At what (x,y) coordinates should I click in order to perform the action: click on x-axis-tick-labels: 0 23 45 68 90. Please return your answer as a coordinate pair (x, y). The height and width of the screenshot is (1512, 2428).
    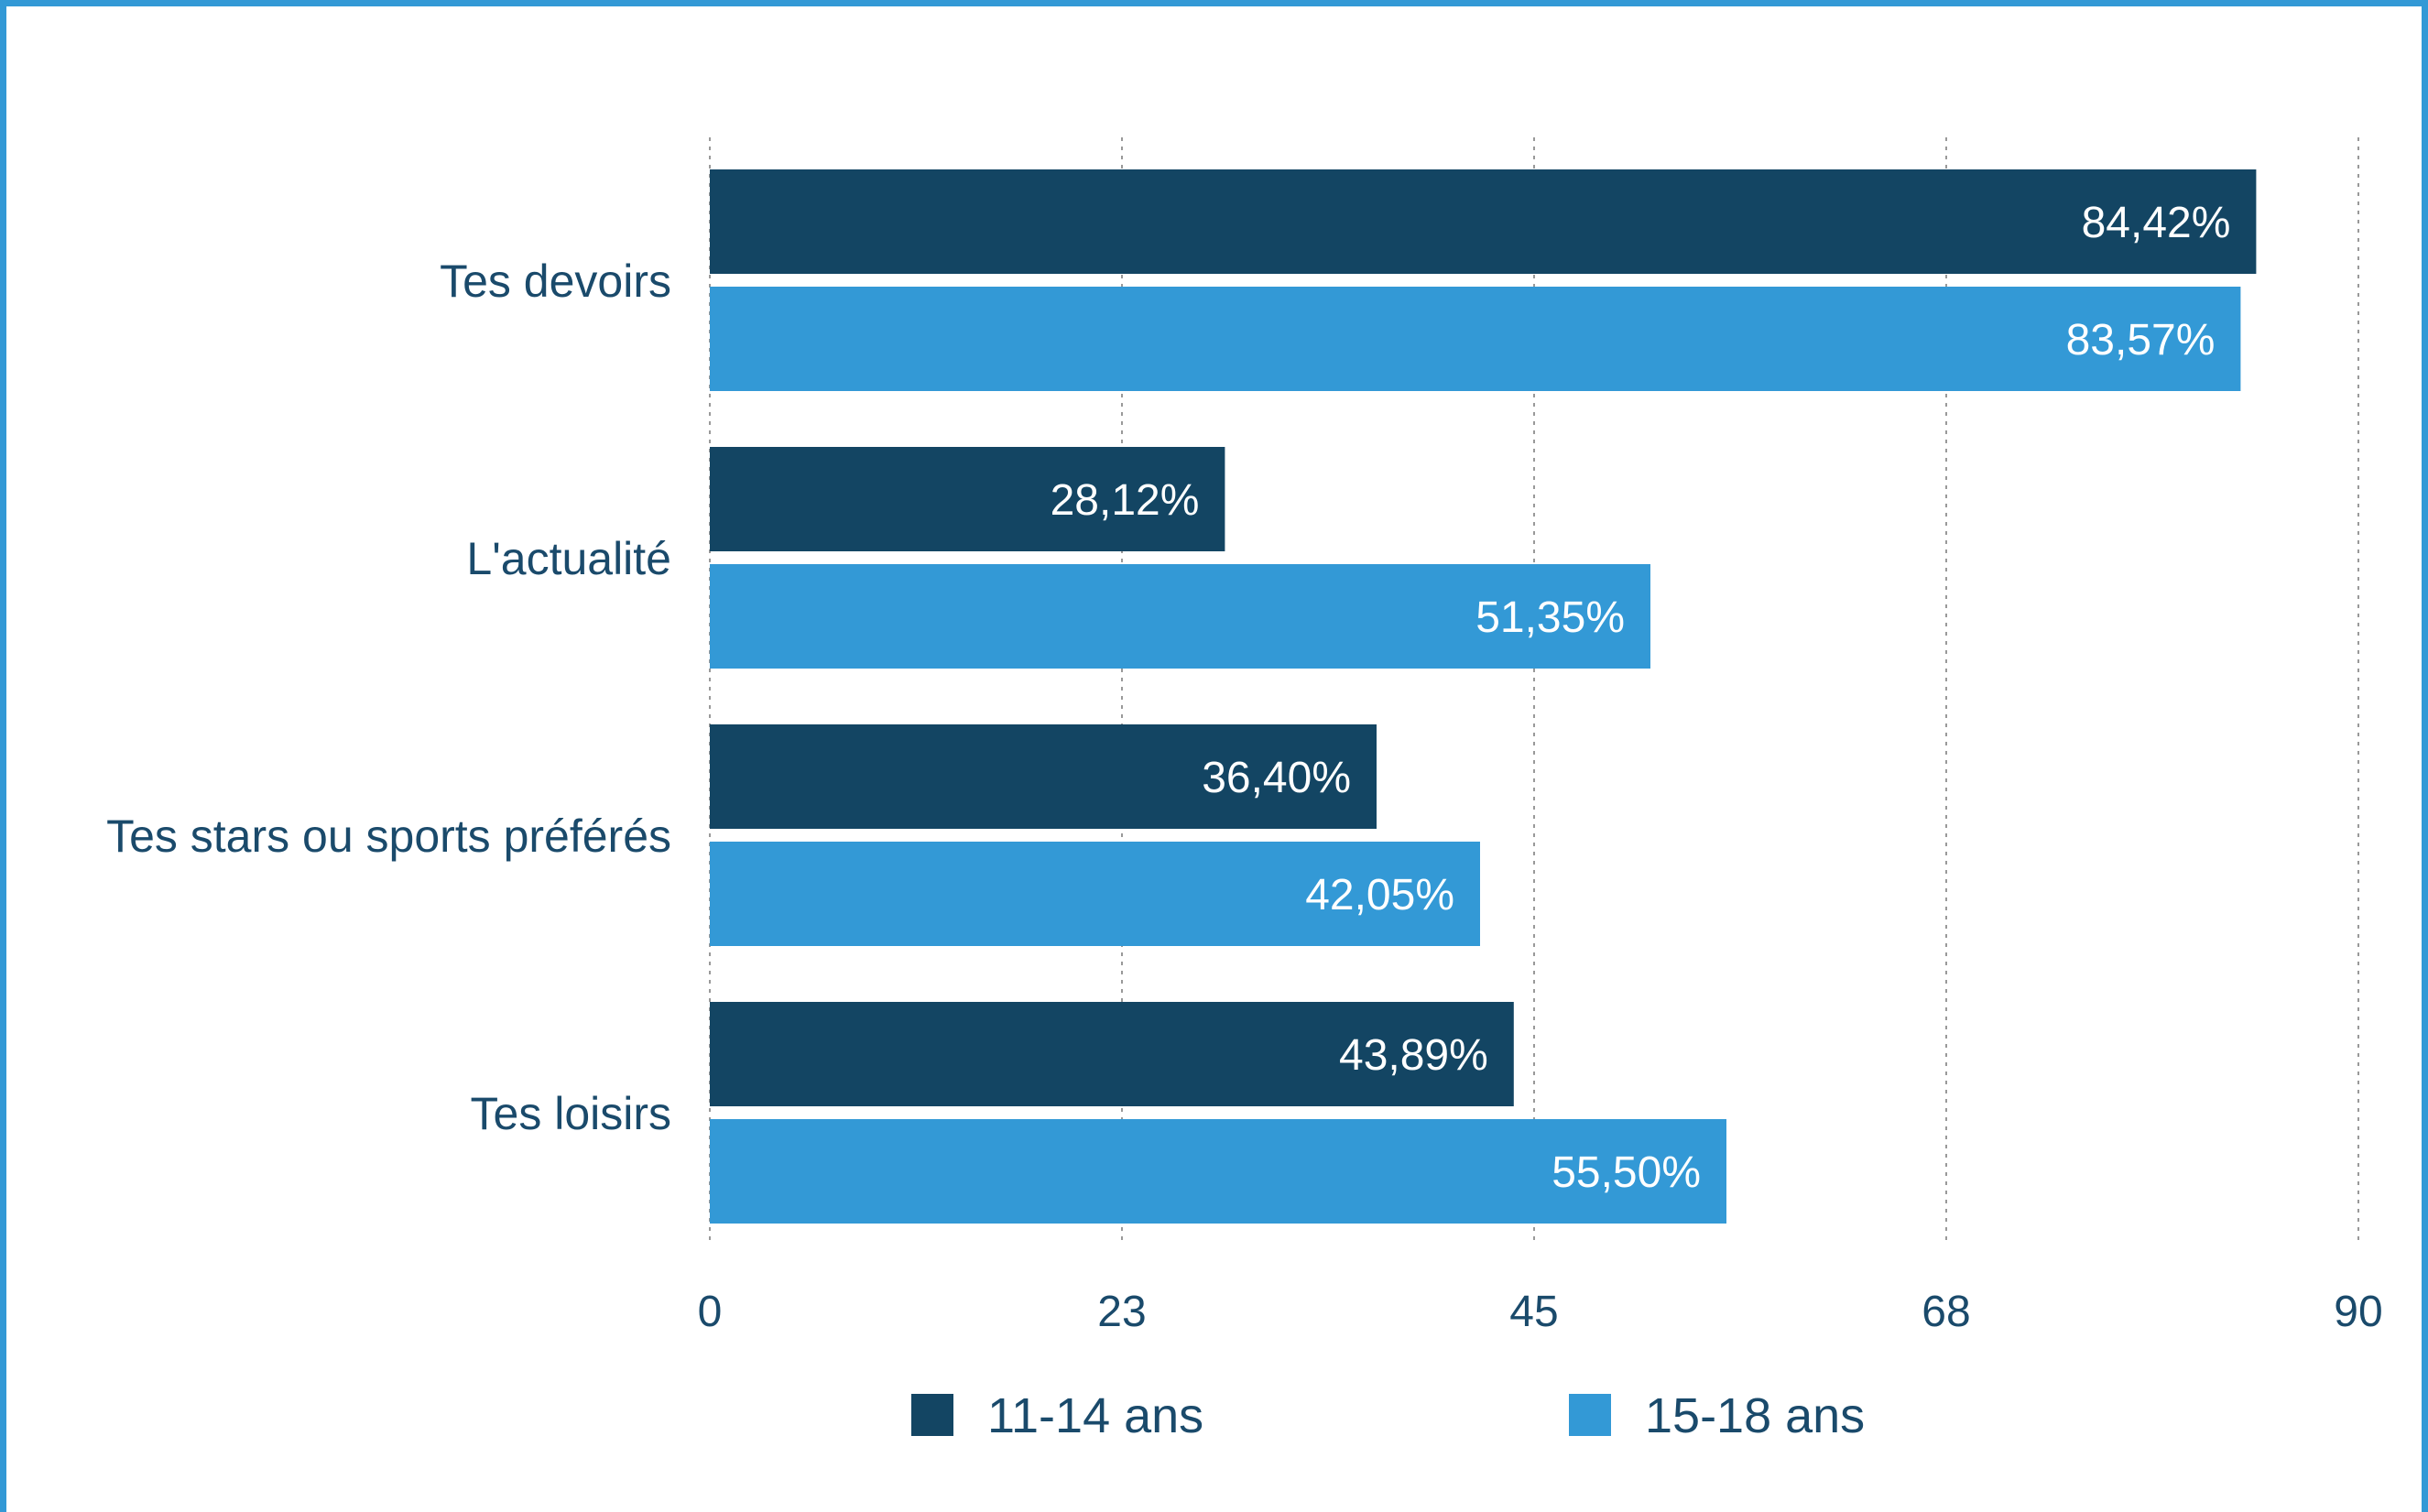
    Looking at the image, I should click on (1540, 1312).